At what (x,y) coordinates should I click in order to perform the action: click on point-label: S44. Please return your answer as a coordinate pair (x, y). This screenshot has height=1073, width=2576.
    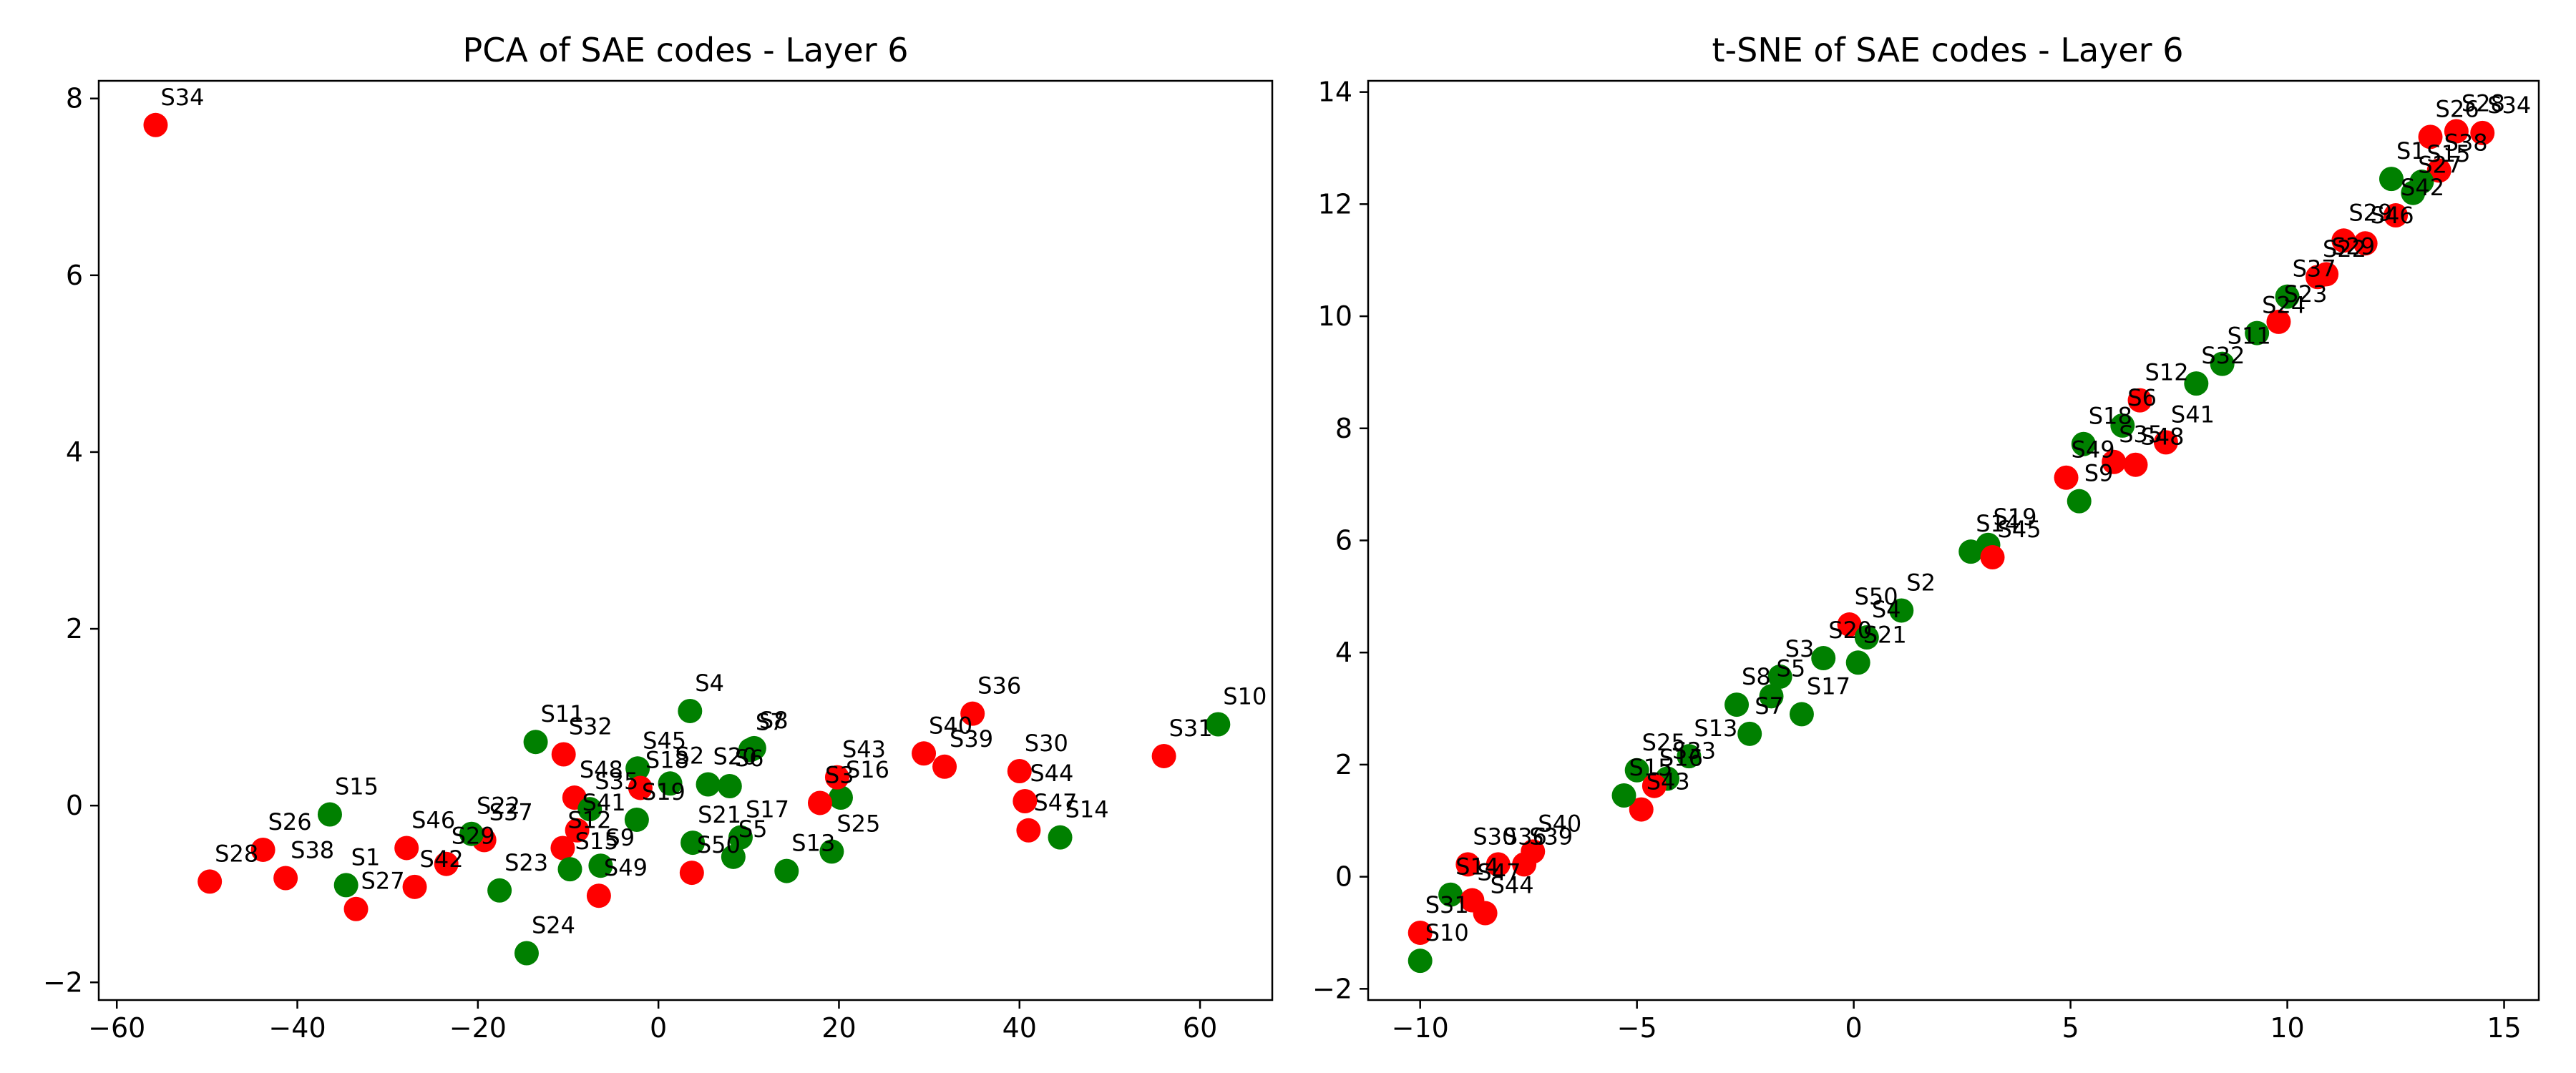
    Looking at the image, I should click on (1512, 886).